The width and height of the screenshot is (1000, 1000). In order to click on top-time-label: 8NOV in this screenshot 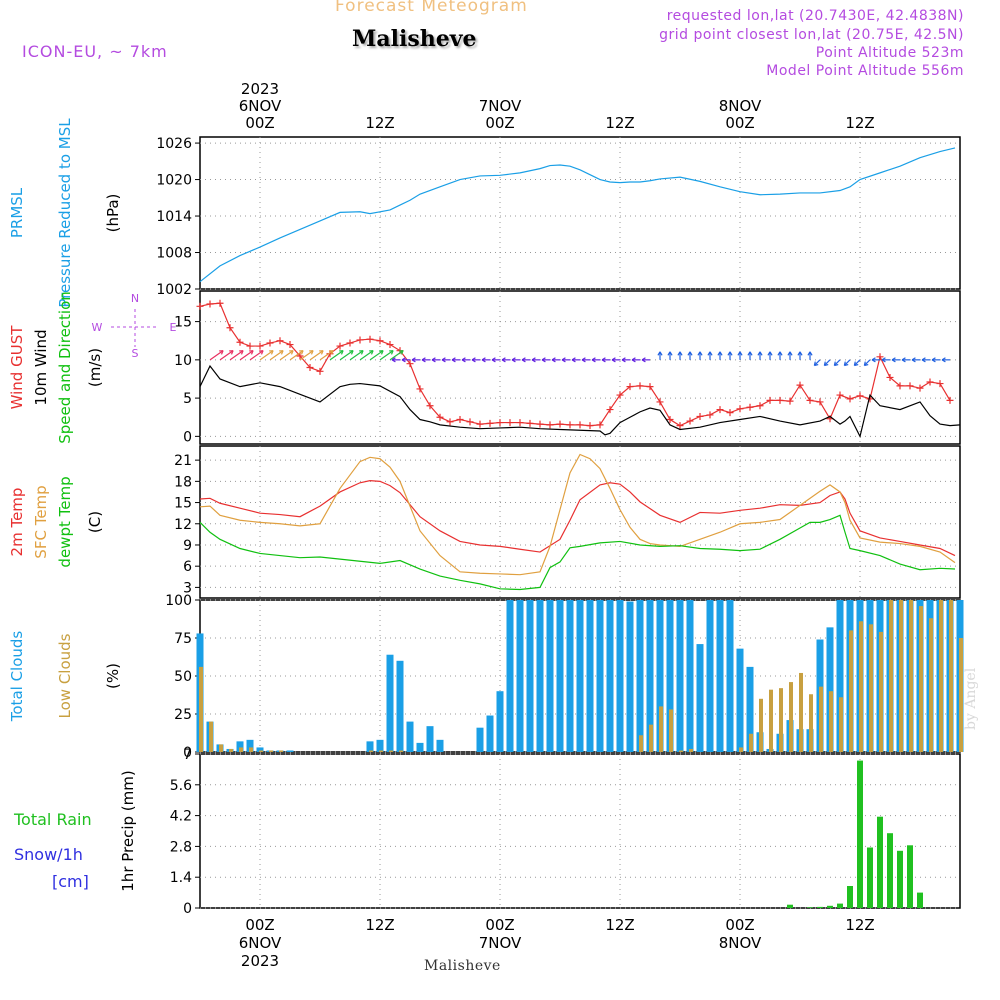, I will do `click(740, 106)`.